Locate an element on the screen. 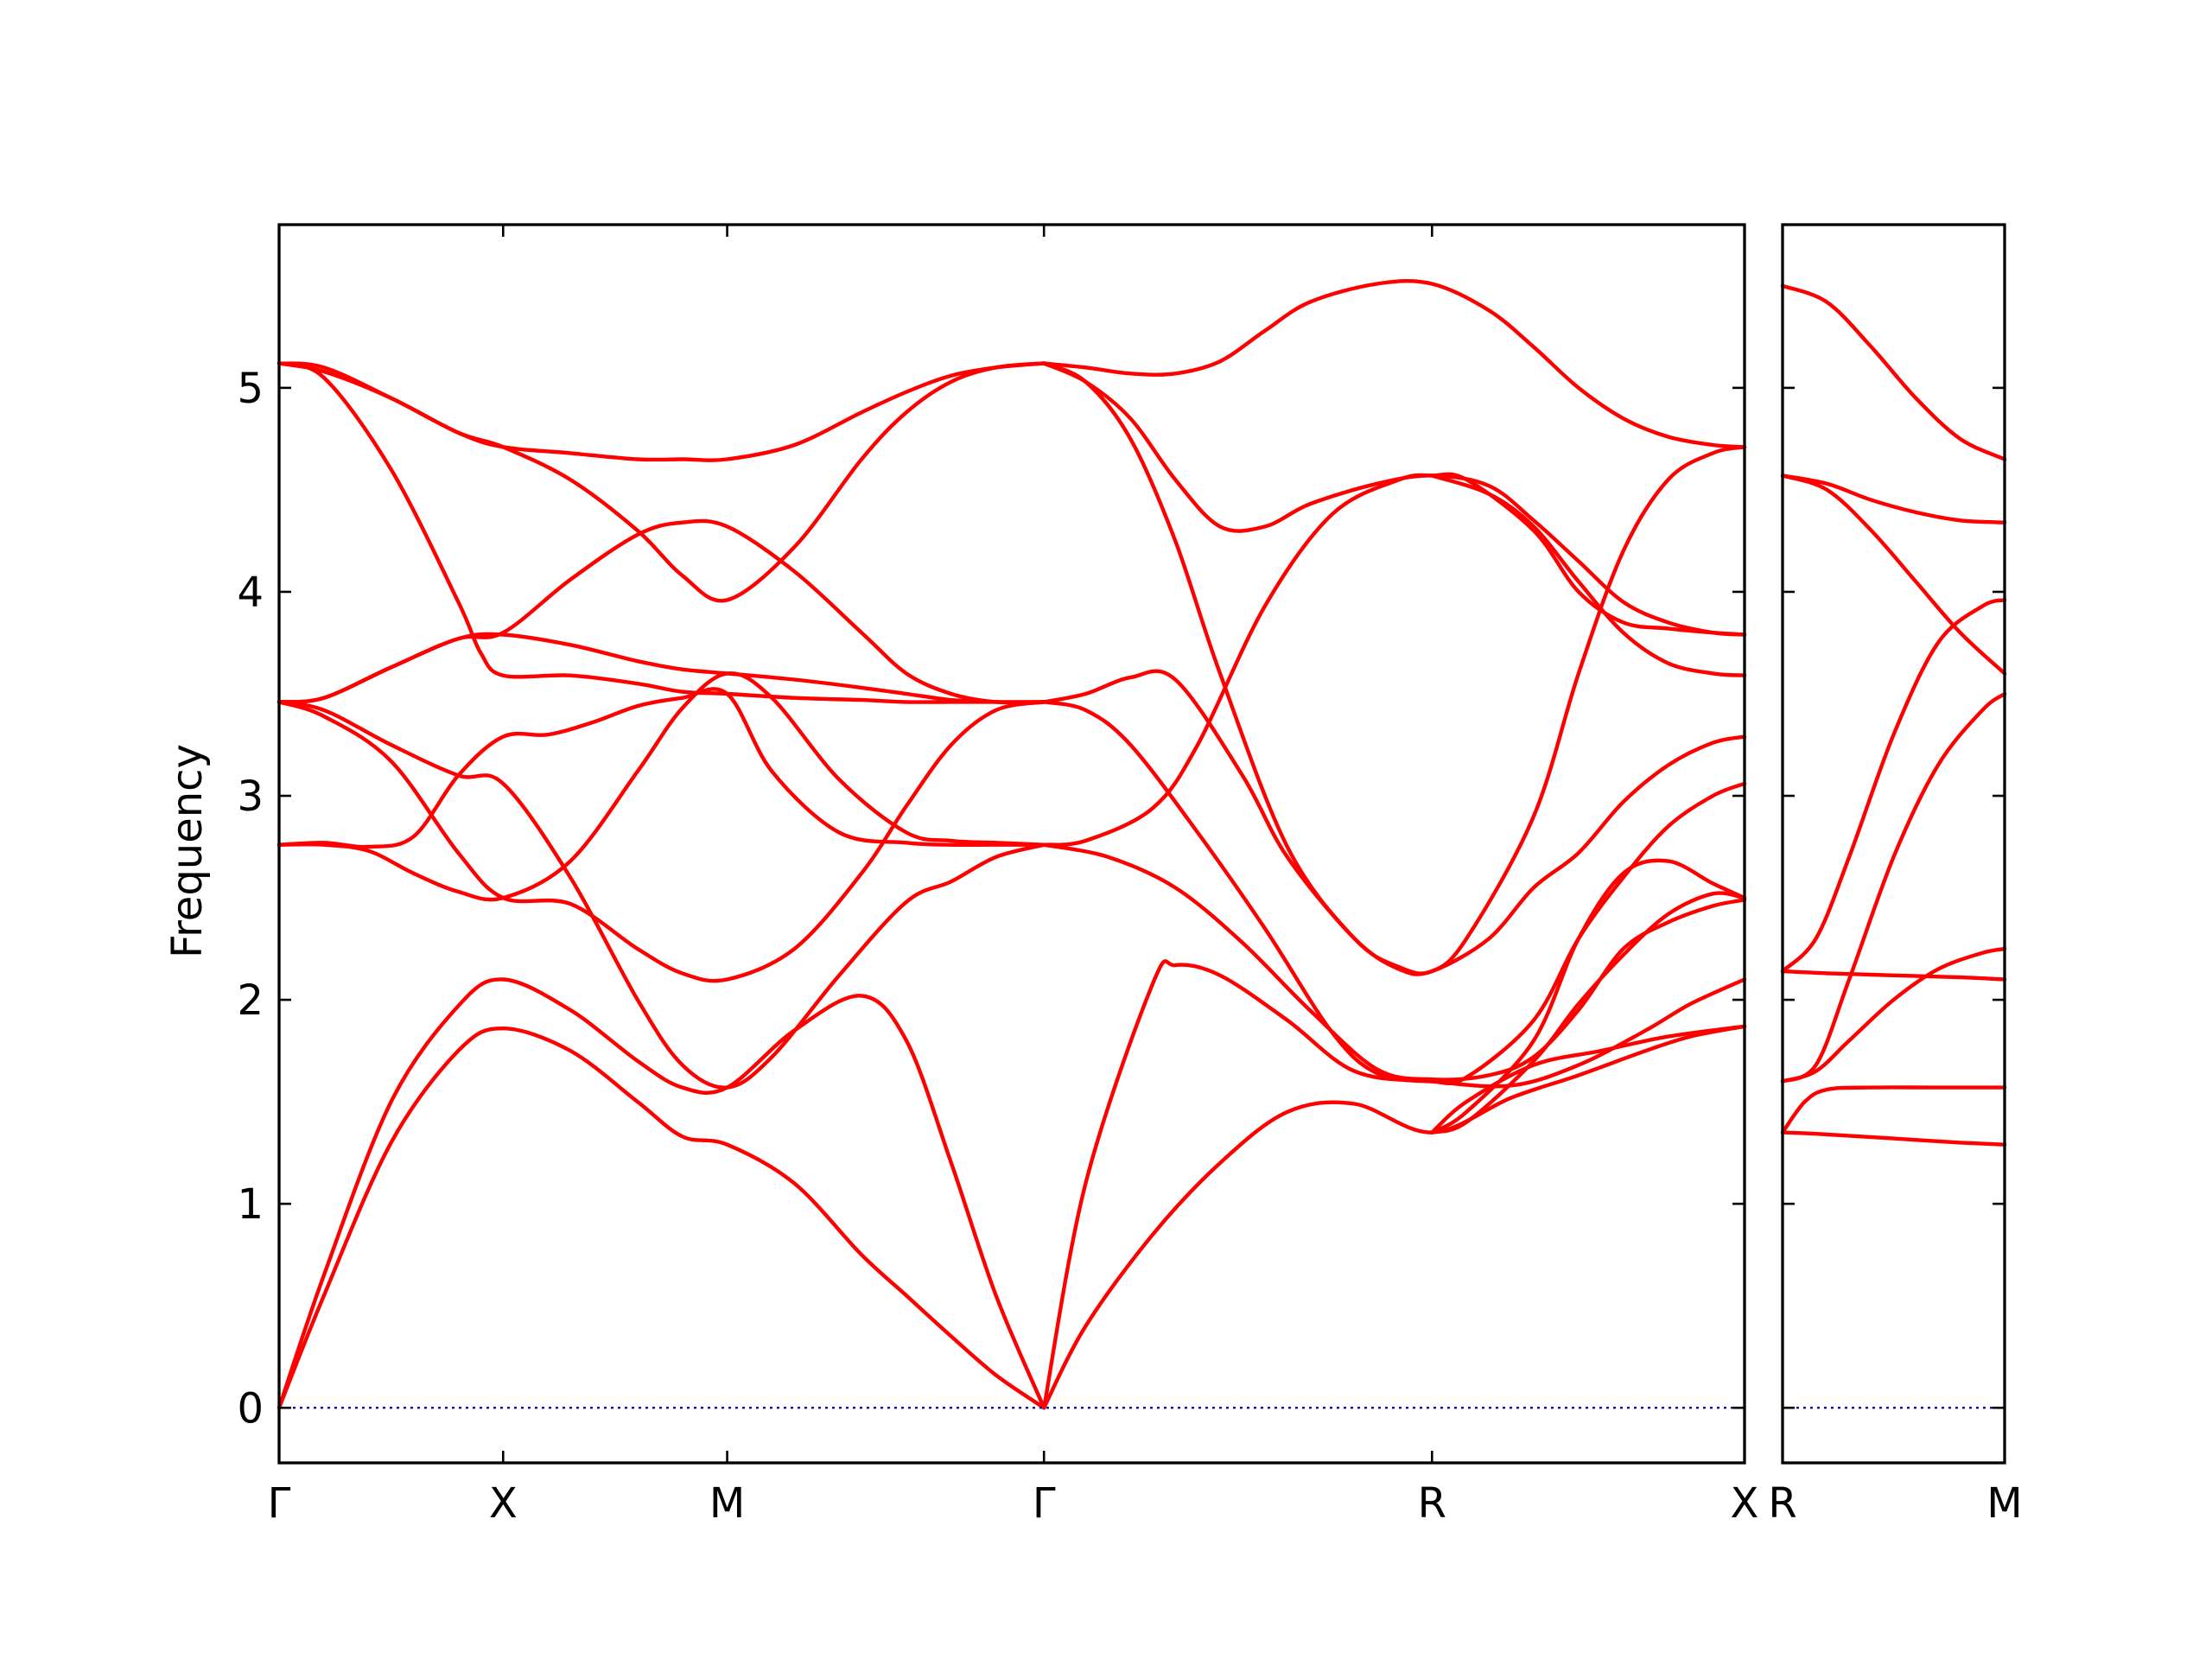 The height and width of the screenshot is (1659, 2212). y-tick-label-1: 1 is located at coordinates (250, 1204).